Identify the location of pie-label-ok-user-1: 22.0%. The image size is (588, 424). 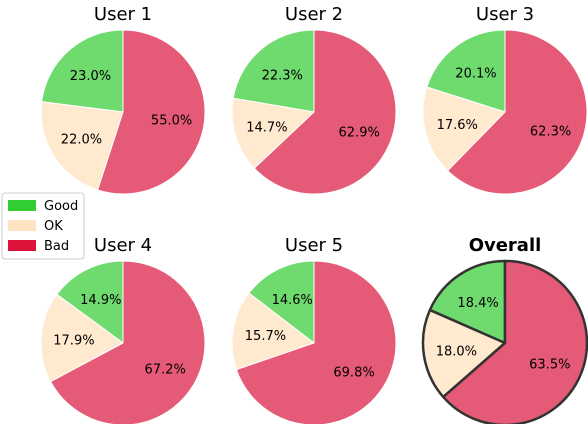
(81, 139).